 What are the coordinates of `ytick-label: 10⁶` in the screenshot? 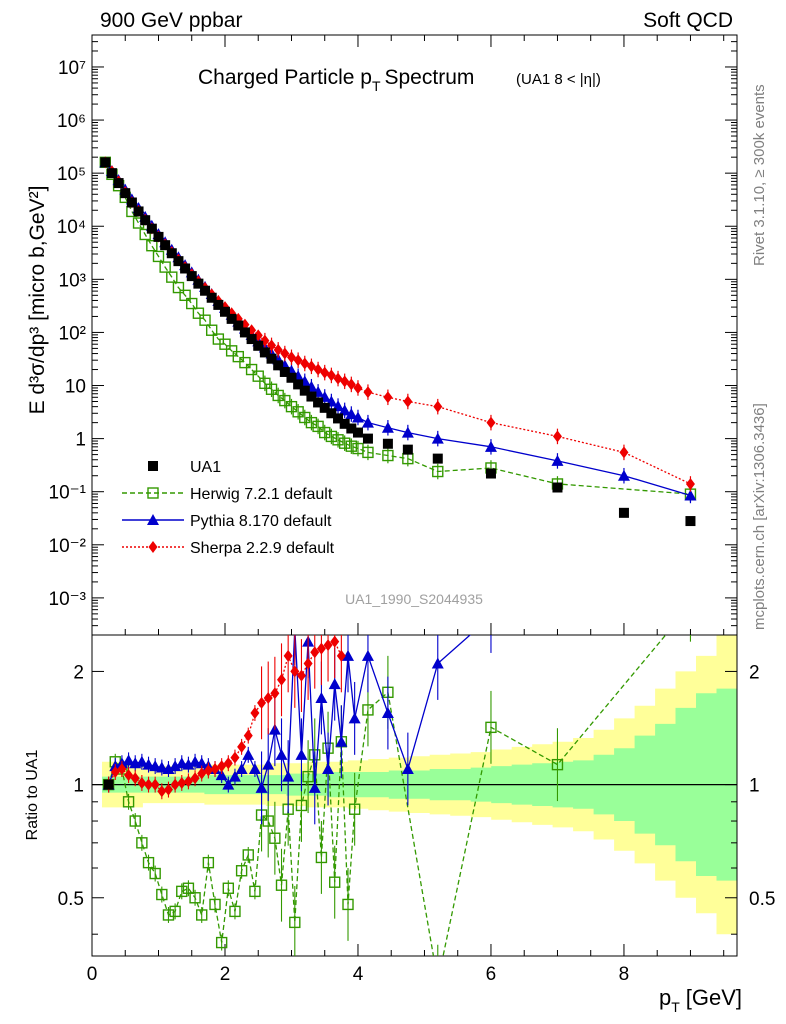 It's located at (71, 121).